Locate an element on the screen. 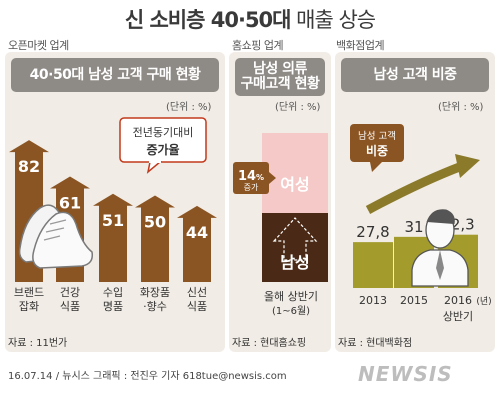  category-label: 2016 is located at coordinates (458, 300).